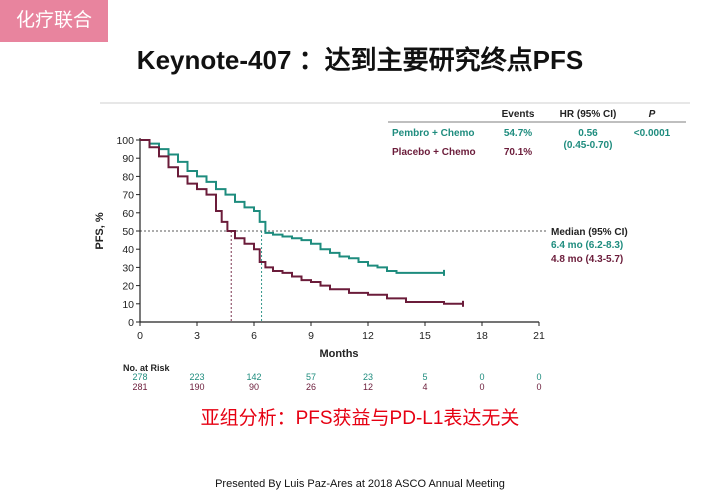 Image resolution: width=720 pixels, height=503 pixels. I want to click on curve-placebo, so click(301, 222).